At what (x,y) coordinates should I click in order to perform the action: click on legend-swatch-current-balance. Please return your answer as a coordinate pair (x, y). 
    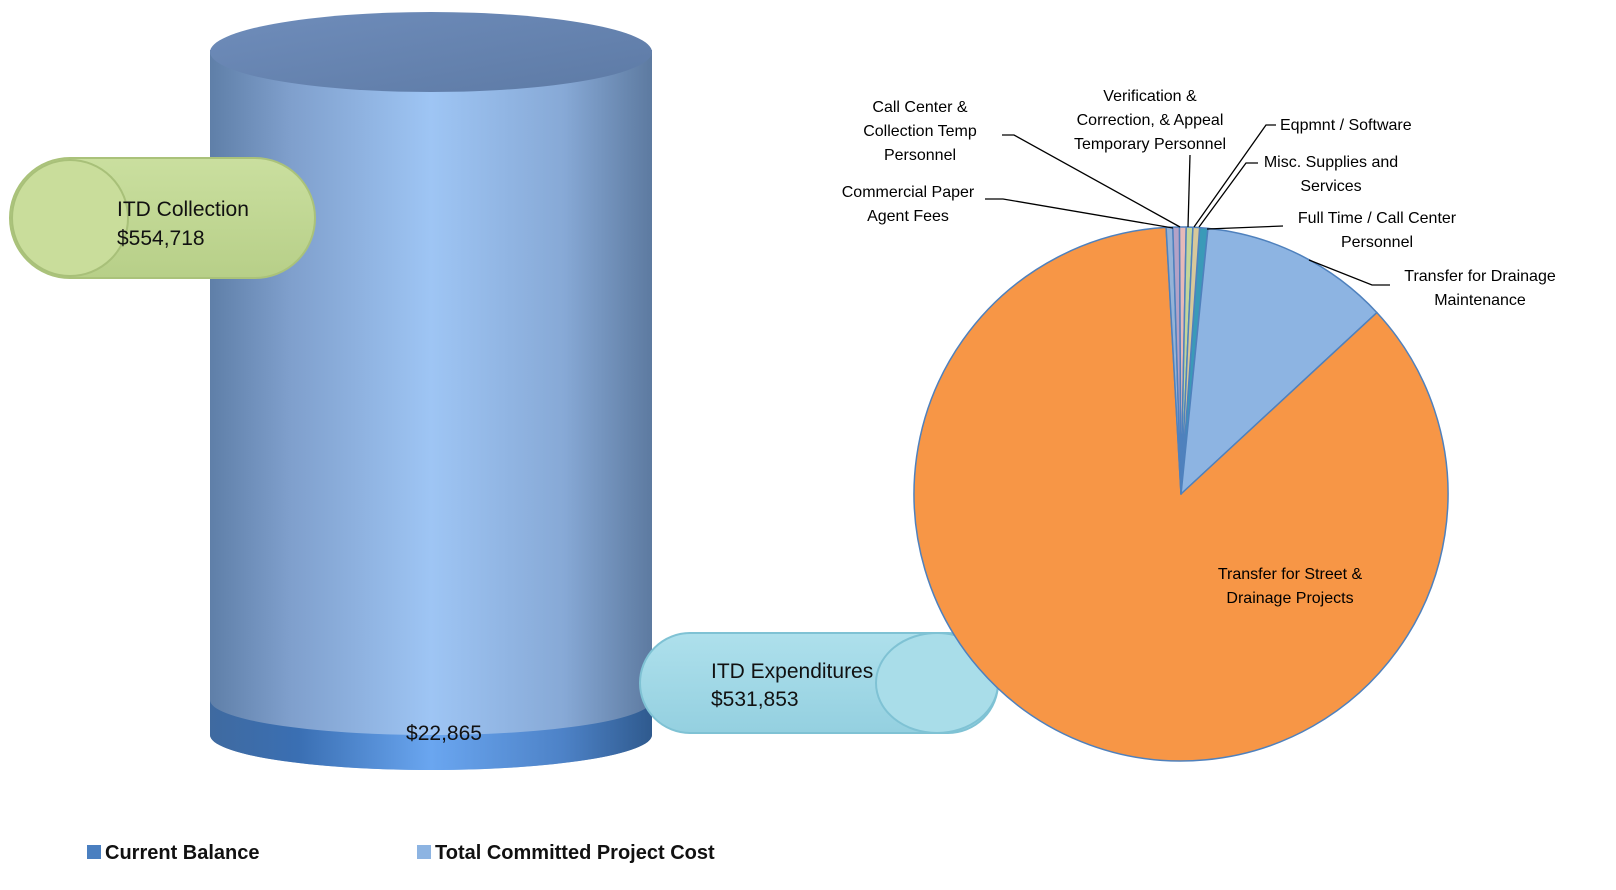
    Looking at the image, I should click on (94, 852).